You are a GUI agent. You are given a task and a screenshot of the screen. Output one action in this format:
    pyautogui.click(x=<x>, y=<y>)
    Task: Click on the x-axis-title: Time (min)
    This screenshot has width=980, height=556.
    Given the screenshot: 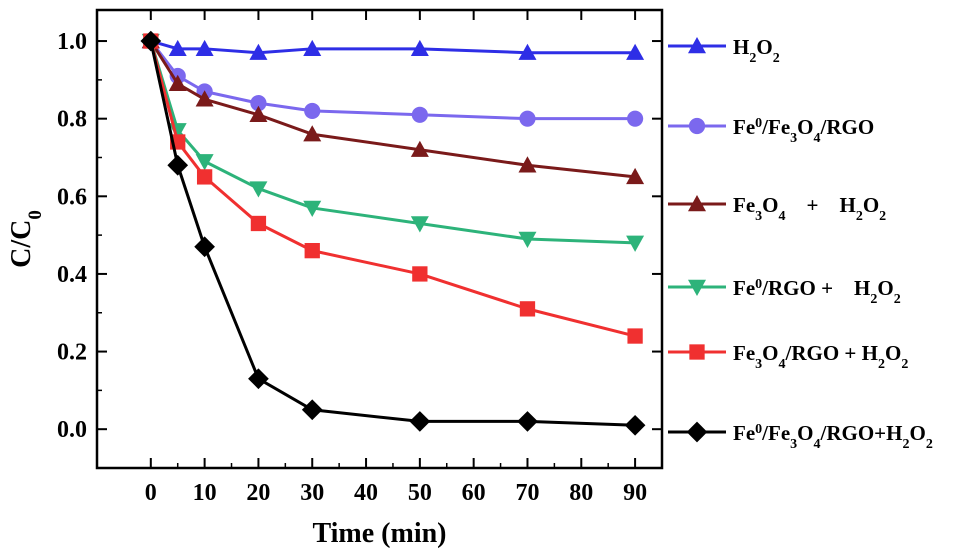 What is the action you would take?
    pyautogui.click(x=379, y=533)
    